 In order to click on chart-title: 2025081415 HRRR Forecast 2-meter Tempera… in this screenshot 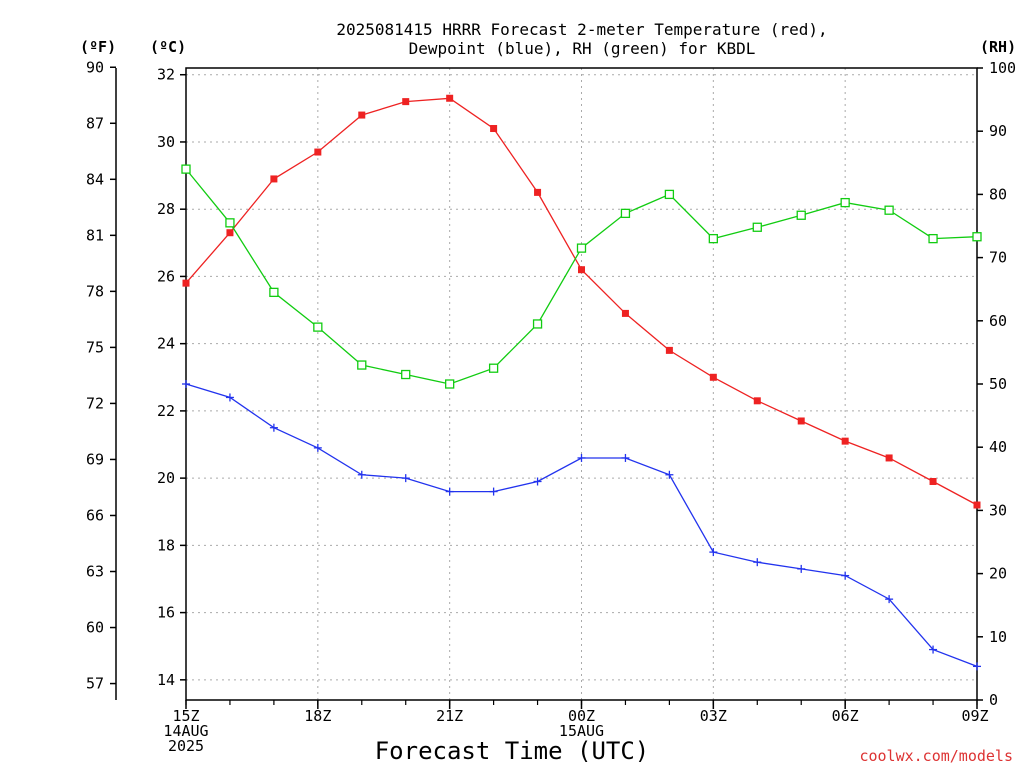, I will do `click(581, 39)`.